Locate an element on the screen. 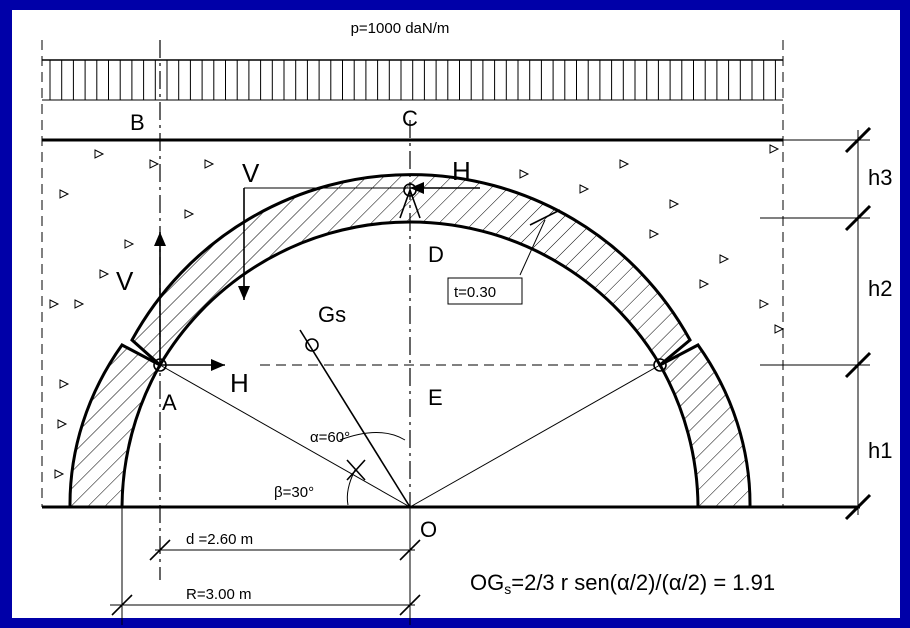 This screenshot has height=628, width=910. joint-b is located at coordinates (660, 365).